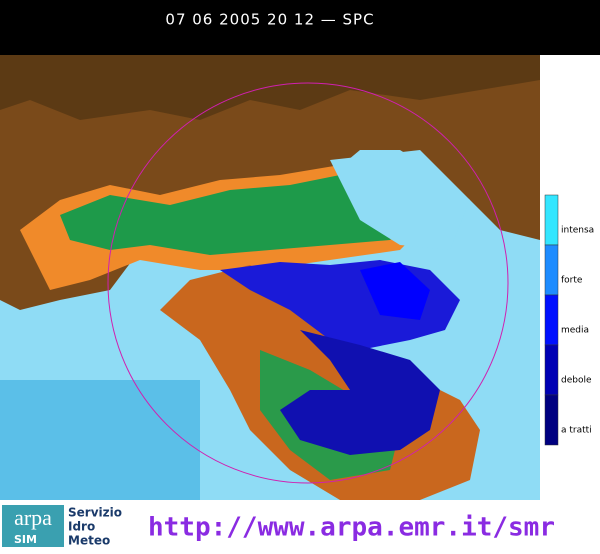 This screenshot has width=600, height=554. I want to click on logo-text: arpa, so click(33, 517).